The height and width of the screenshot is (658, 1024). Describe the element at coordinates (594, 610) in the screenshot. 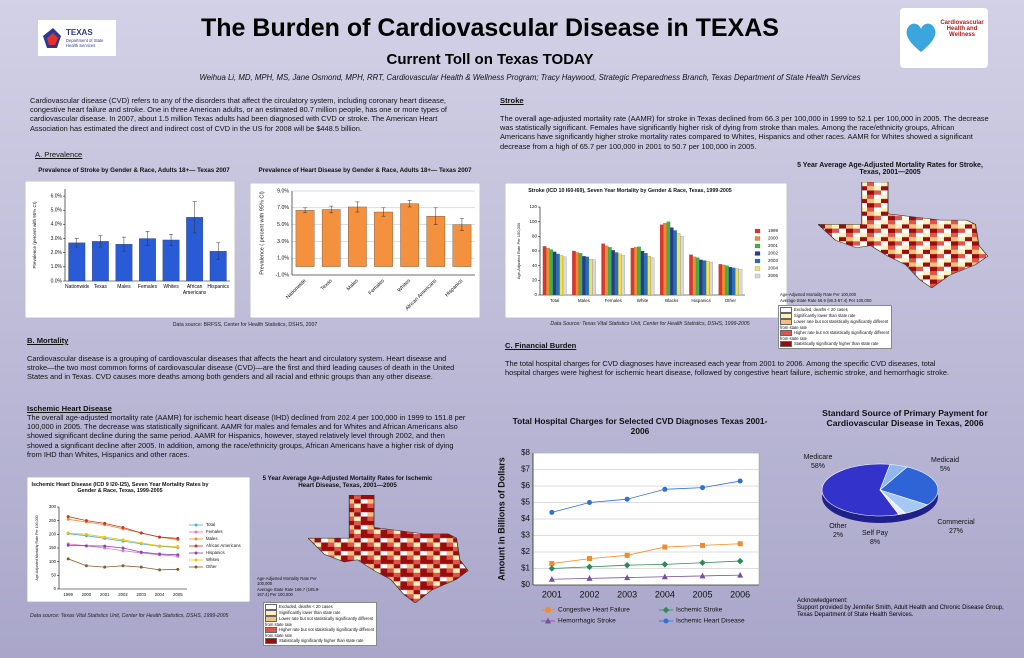

I see `legend-label: Congestive Heart Failure` at that location.